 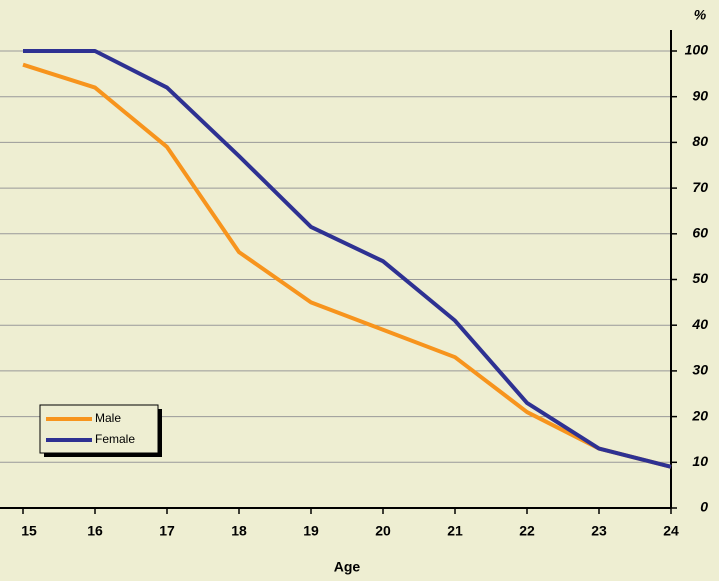 I want to click on y-tick-label: 60, so click(x=700, y=233).